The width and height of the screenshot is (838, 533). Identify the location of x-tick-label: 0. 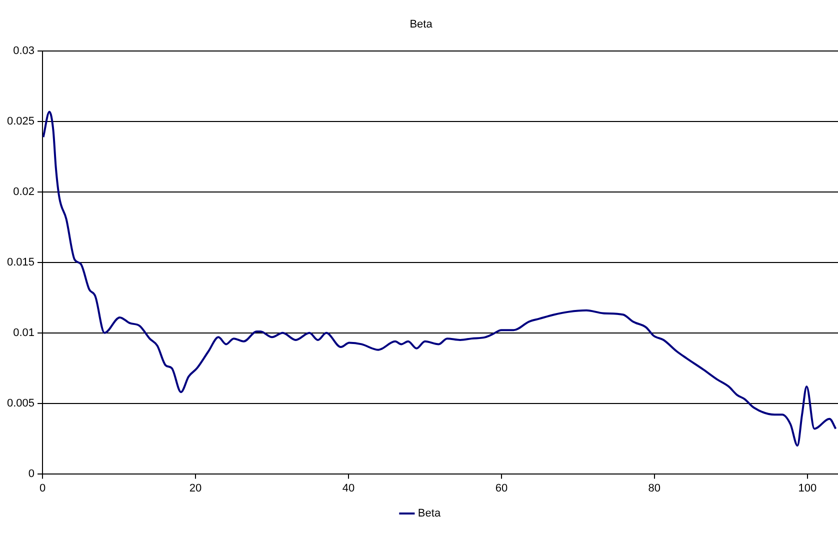
(42, 488).